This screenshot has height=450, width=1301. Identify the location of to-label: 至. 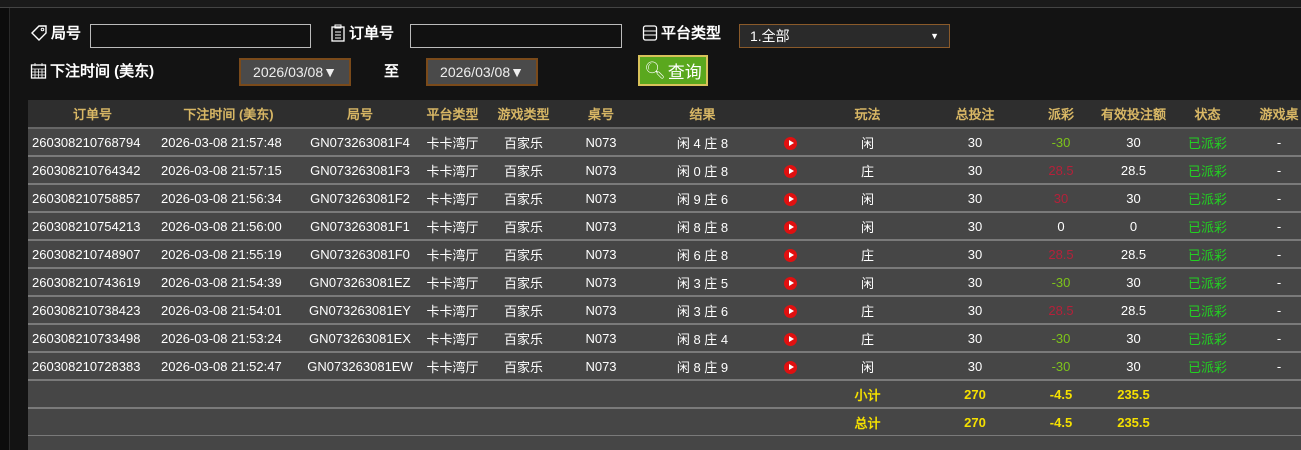
(392, 71).